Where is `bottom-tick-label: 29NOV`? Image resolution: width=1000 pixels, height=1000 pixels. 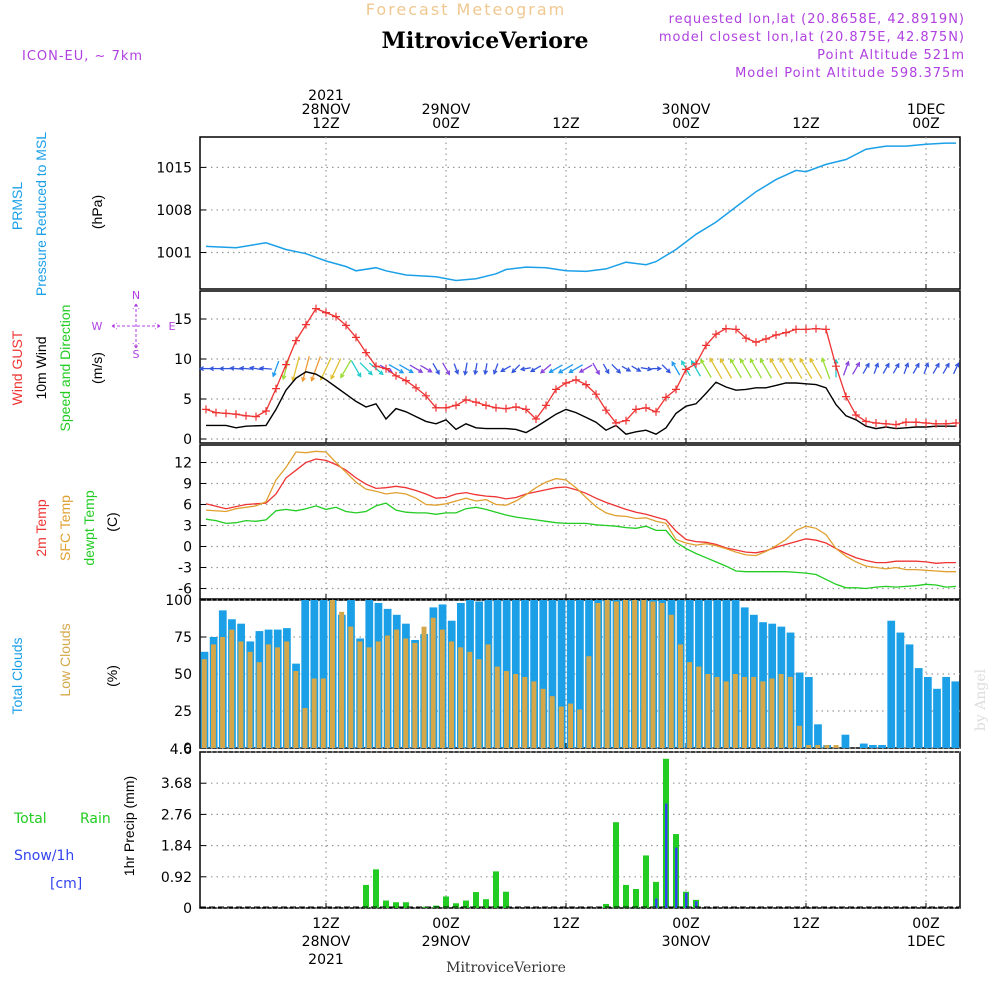
bottom-tick-label: 29NOV is located at coordinates (446, 942).